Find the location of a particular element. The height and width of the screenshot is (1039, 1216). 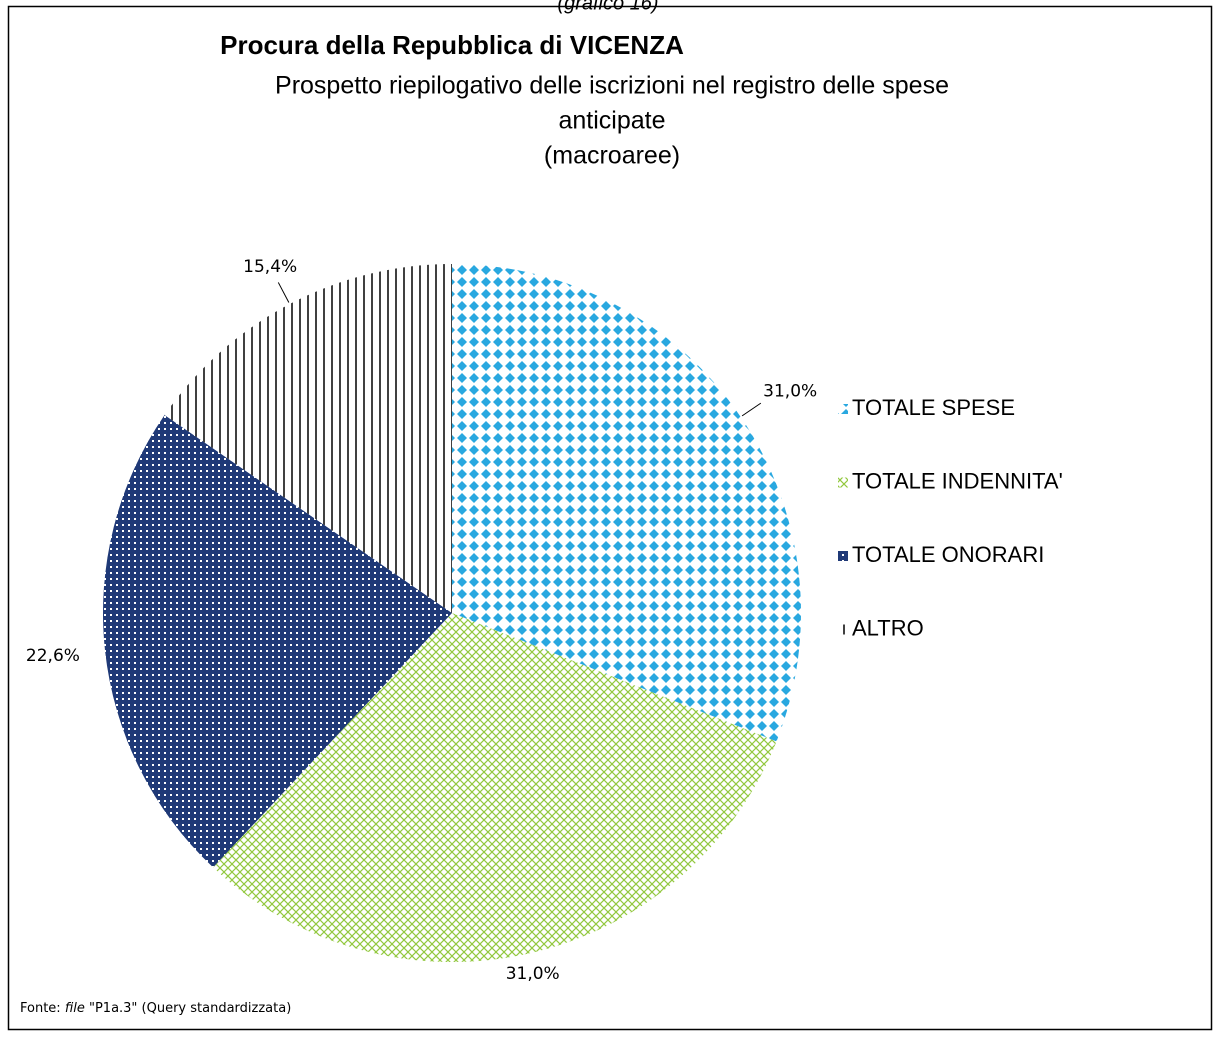

chart-subtitle: anticipate is located at coordinates (611, 121).